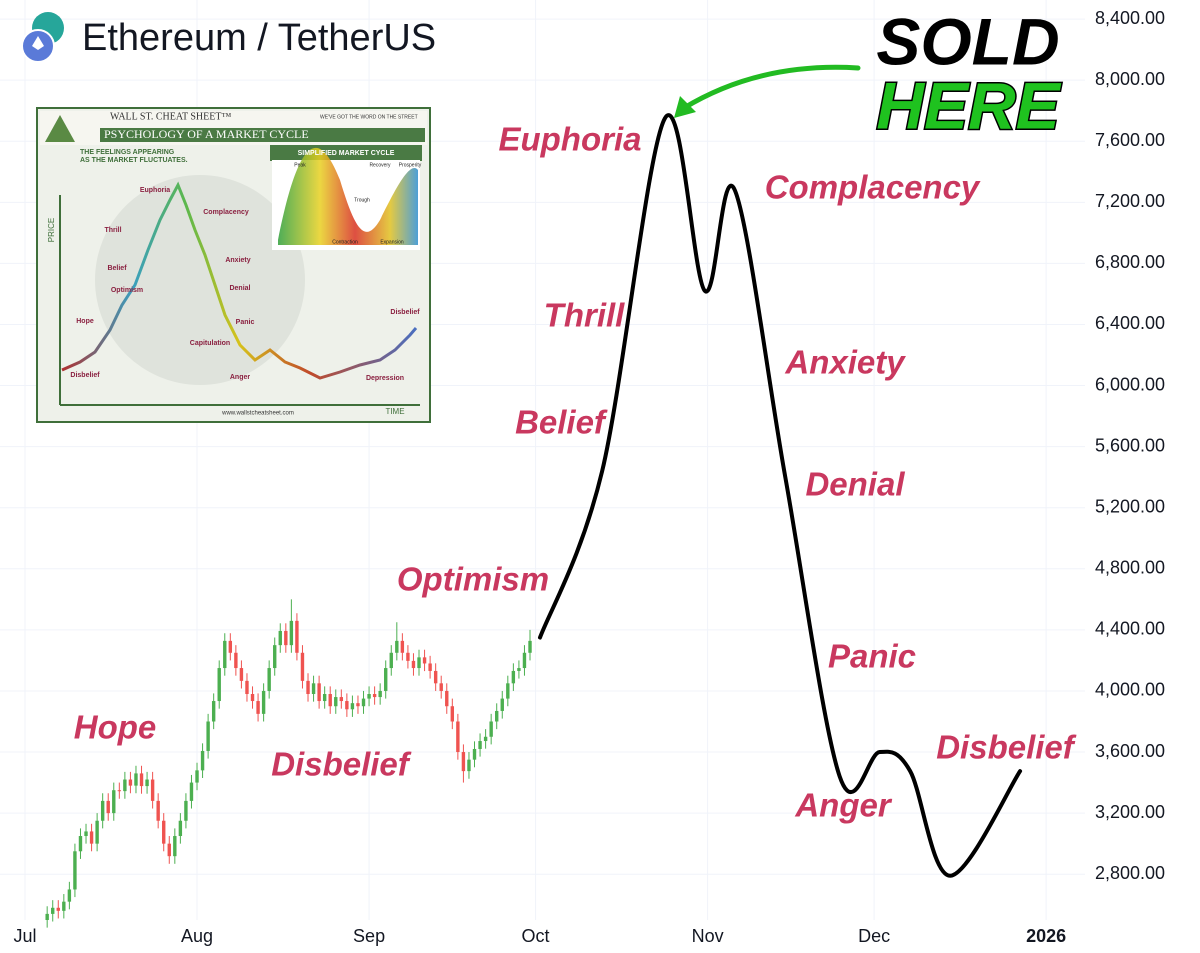 The image size is (1200, 953). I want to click on inset-text: Expansion, so click(392, 242).